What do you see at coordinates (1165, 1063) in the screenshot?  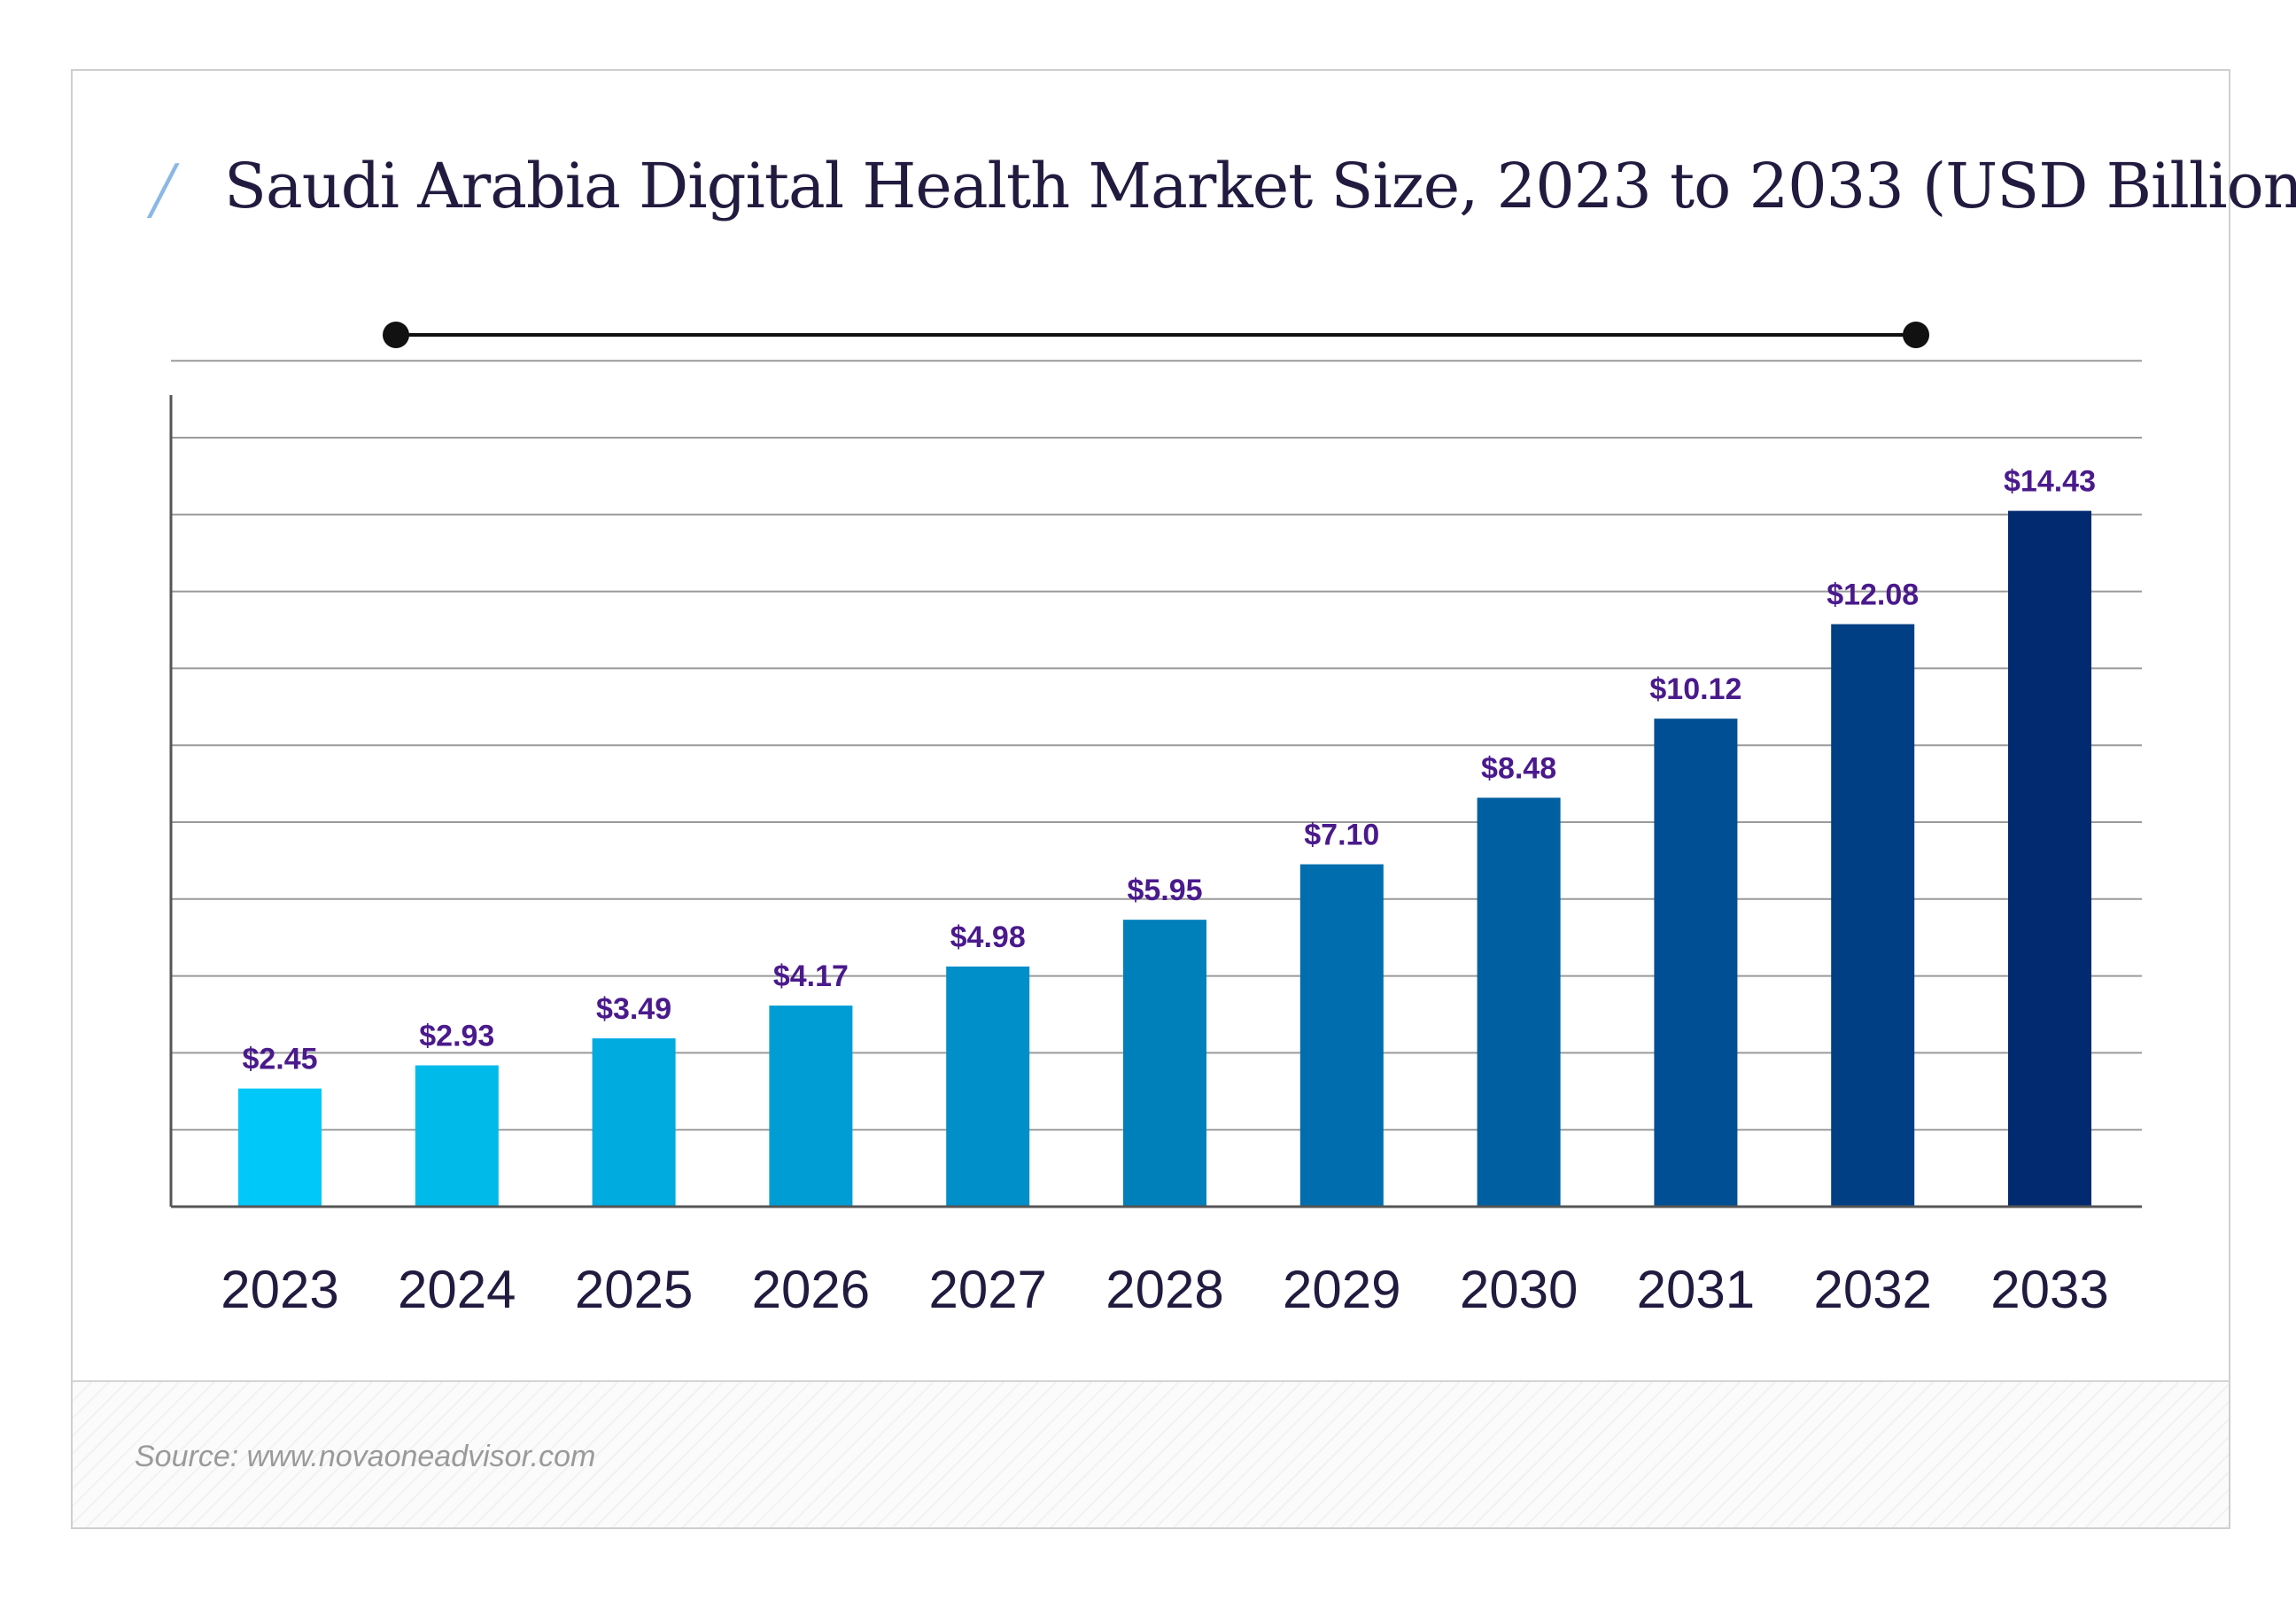 I see `bar-2028` at bounding box center [1165, 1063].